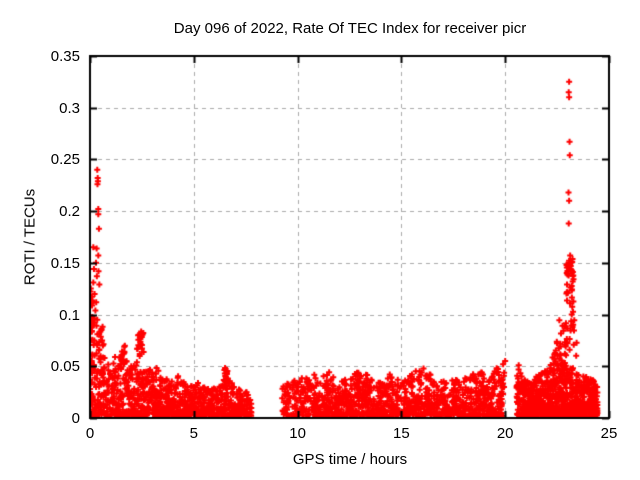 The width and height of the screenshot is (640, 480). What do you see at coordinates (69, 212) in the screenshot?
I see `y-tick-label: 0.2` at bounding box center [69, 212].